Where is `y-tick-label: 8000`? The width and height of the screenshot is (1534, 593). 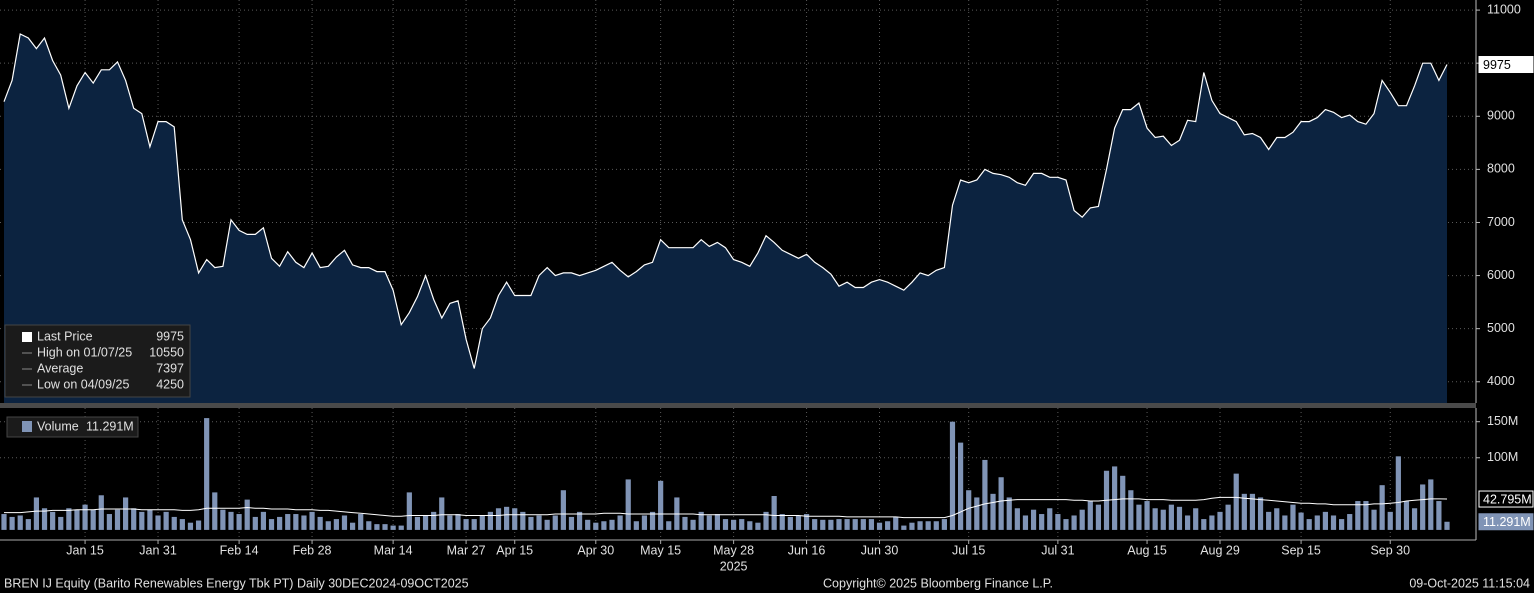 y-tick-label: 8000 is located at coordinates (1501, 169).